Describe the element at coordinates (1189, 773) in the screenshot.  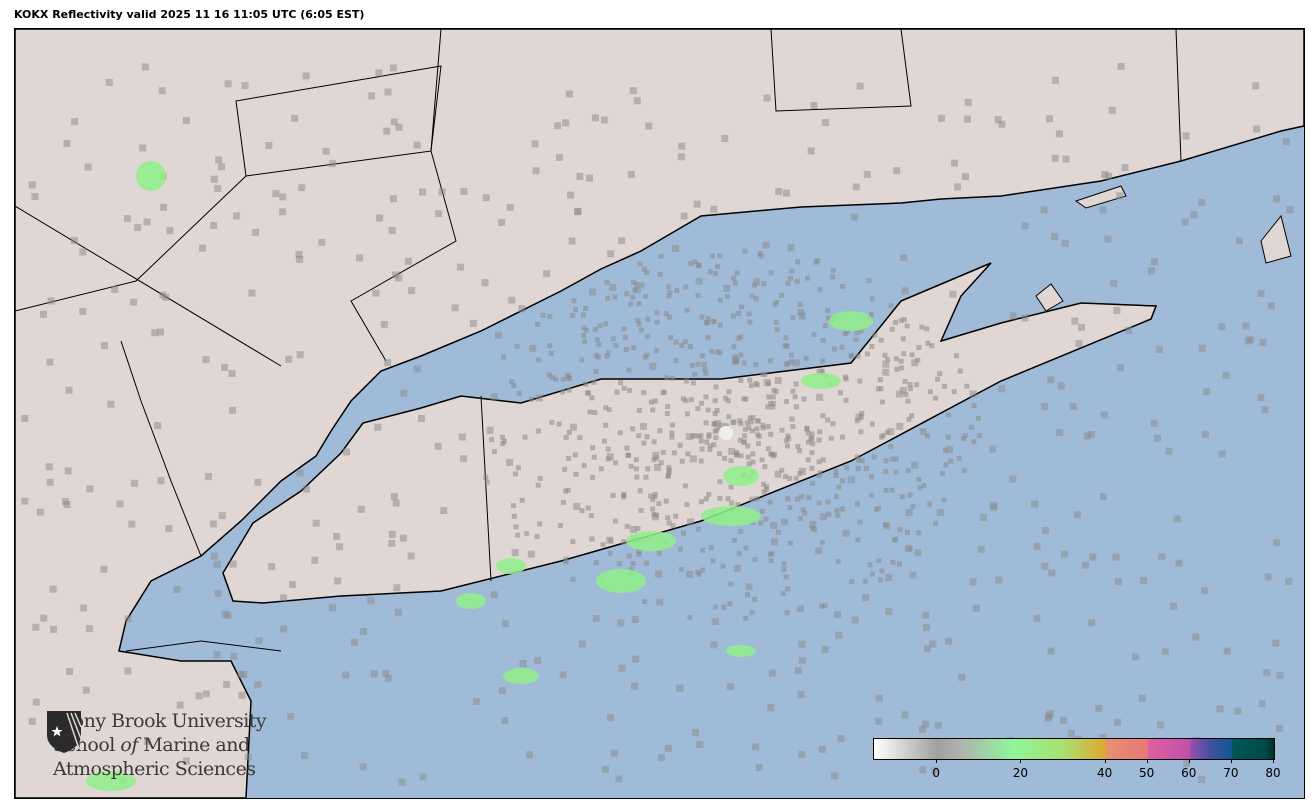
I see `colorbar-tick-label: 60` at that location.